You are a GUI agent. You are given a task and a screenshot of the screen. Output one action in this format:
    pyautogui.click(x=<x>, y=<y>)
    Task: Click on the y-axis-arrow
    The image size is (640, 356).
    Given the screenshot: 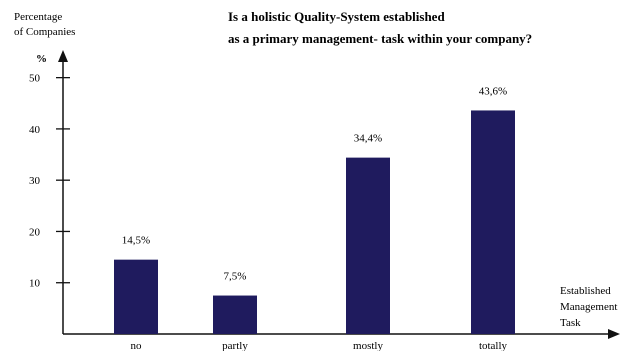 What is the action you would take?
    pyautogui.click(x=63, y=56)
    